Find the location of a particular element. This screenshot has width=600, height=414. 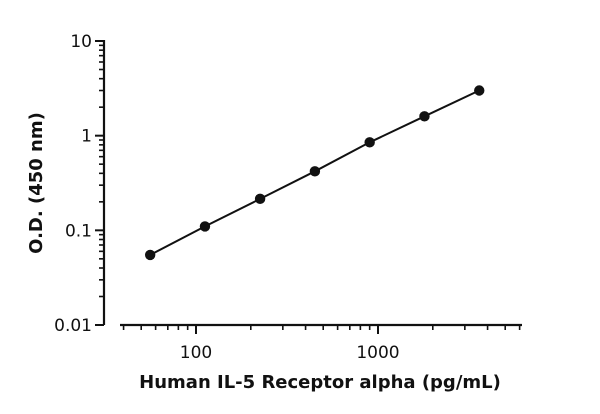

y-tick-label: 0.01 is located at coordinates (73, 326).